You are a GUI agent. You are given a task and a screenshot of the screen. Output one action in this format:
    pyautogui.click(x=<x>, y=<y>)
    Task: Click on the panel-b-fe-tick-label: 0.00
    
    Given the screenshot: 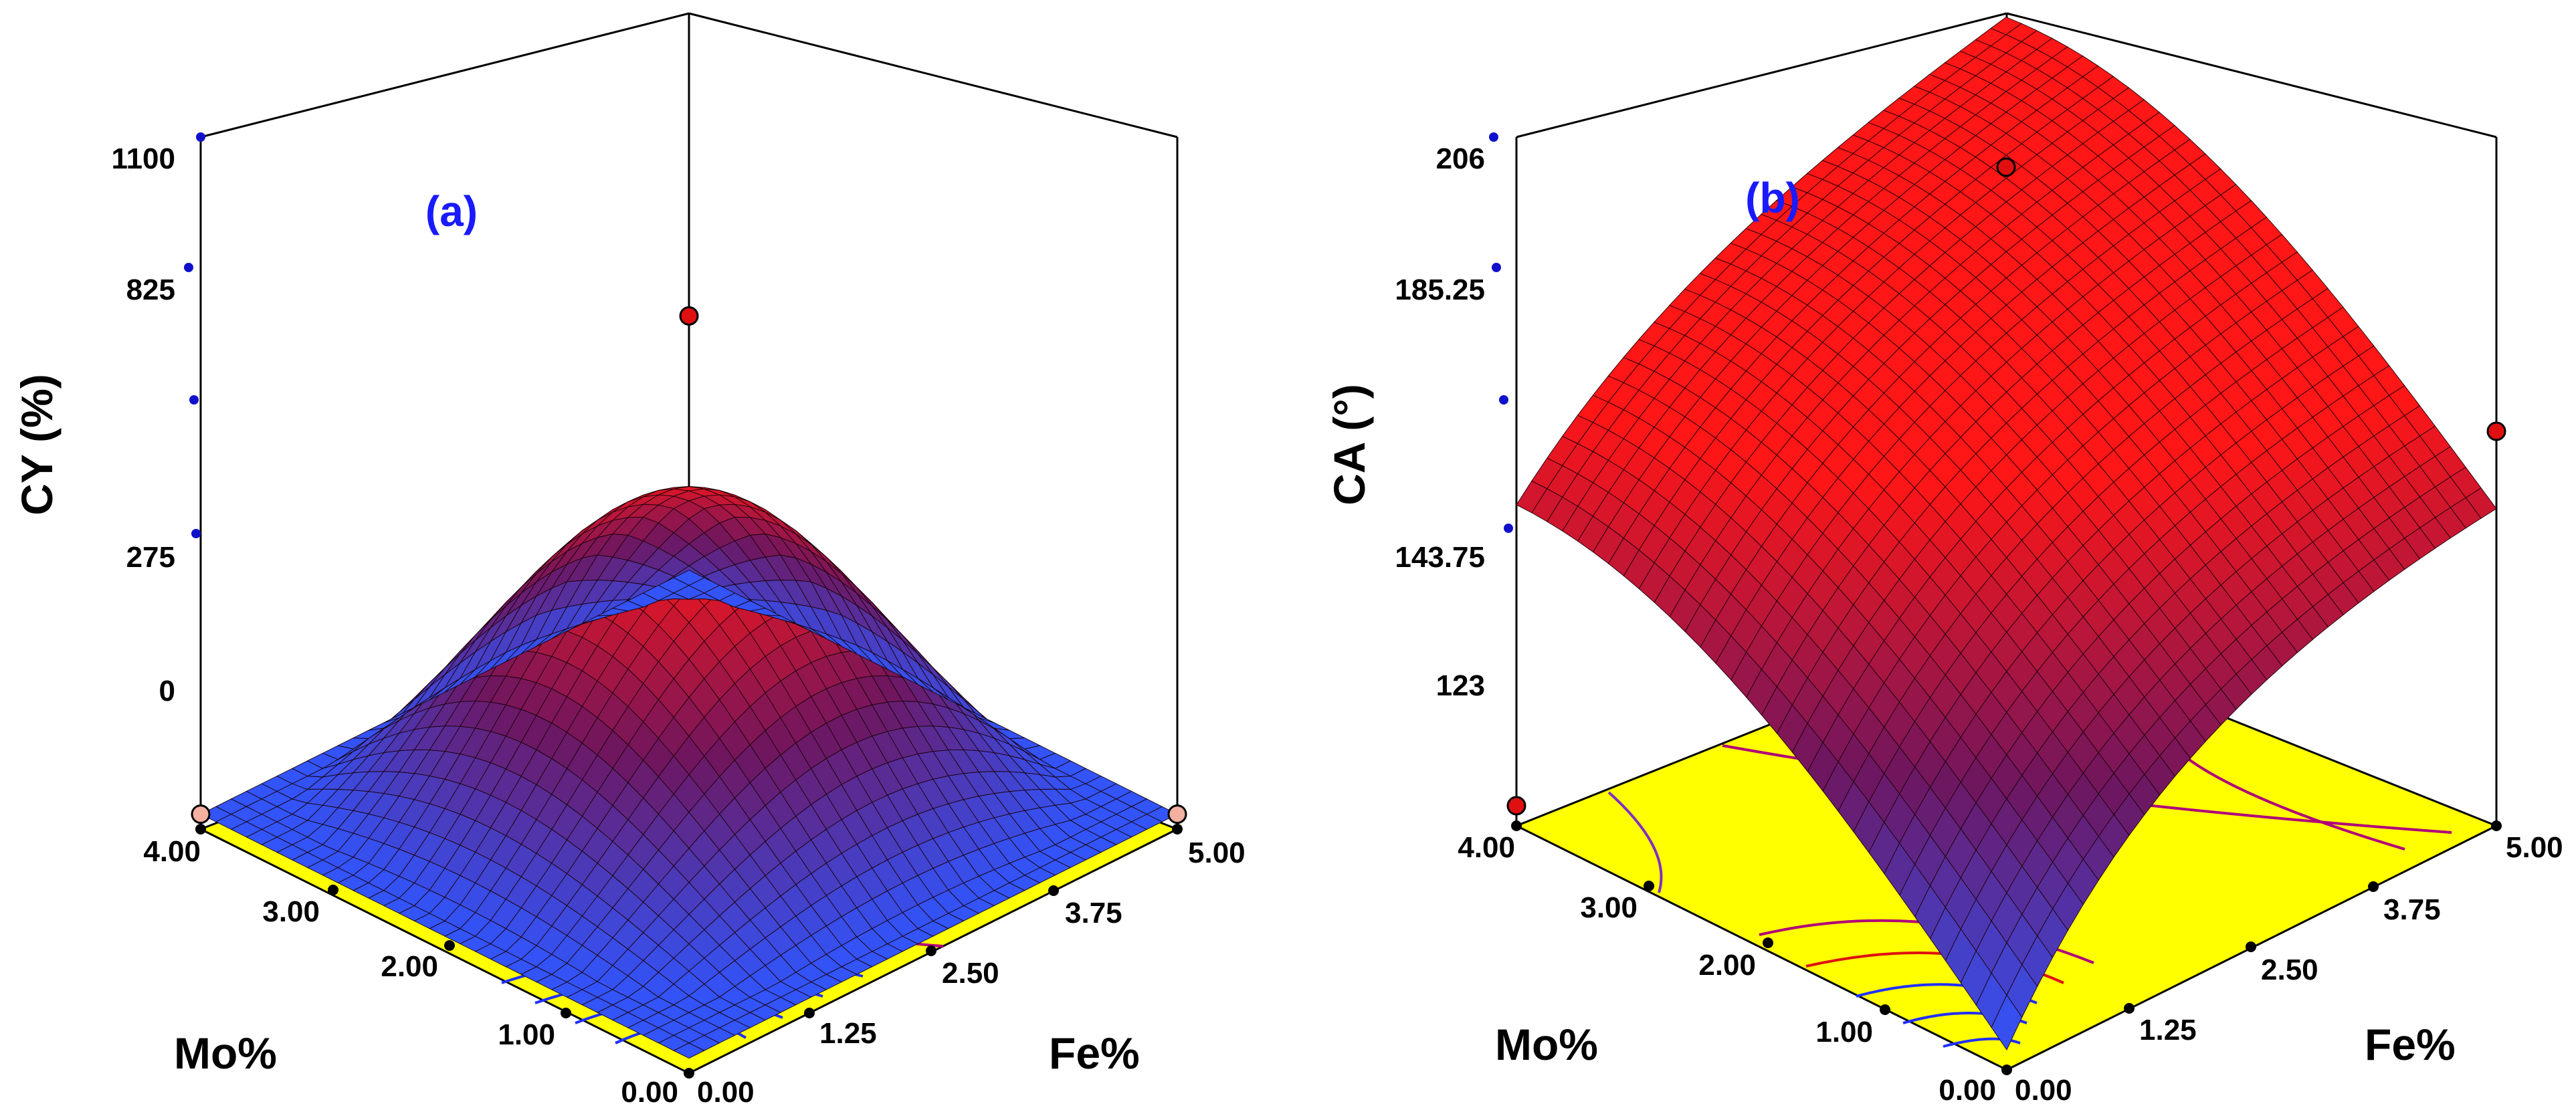 What is the action you would take?
    pyautogui.click(x=2043, y=1090)
    